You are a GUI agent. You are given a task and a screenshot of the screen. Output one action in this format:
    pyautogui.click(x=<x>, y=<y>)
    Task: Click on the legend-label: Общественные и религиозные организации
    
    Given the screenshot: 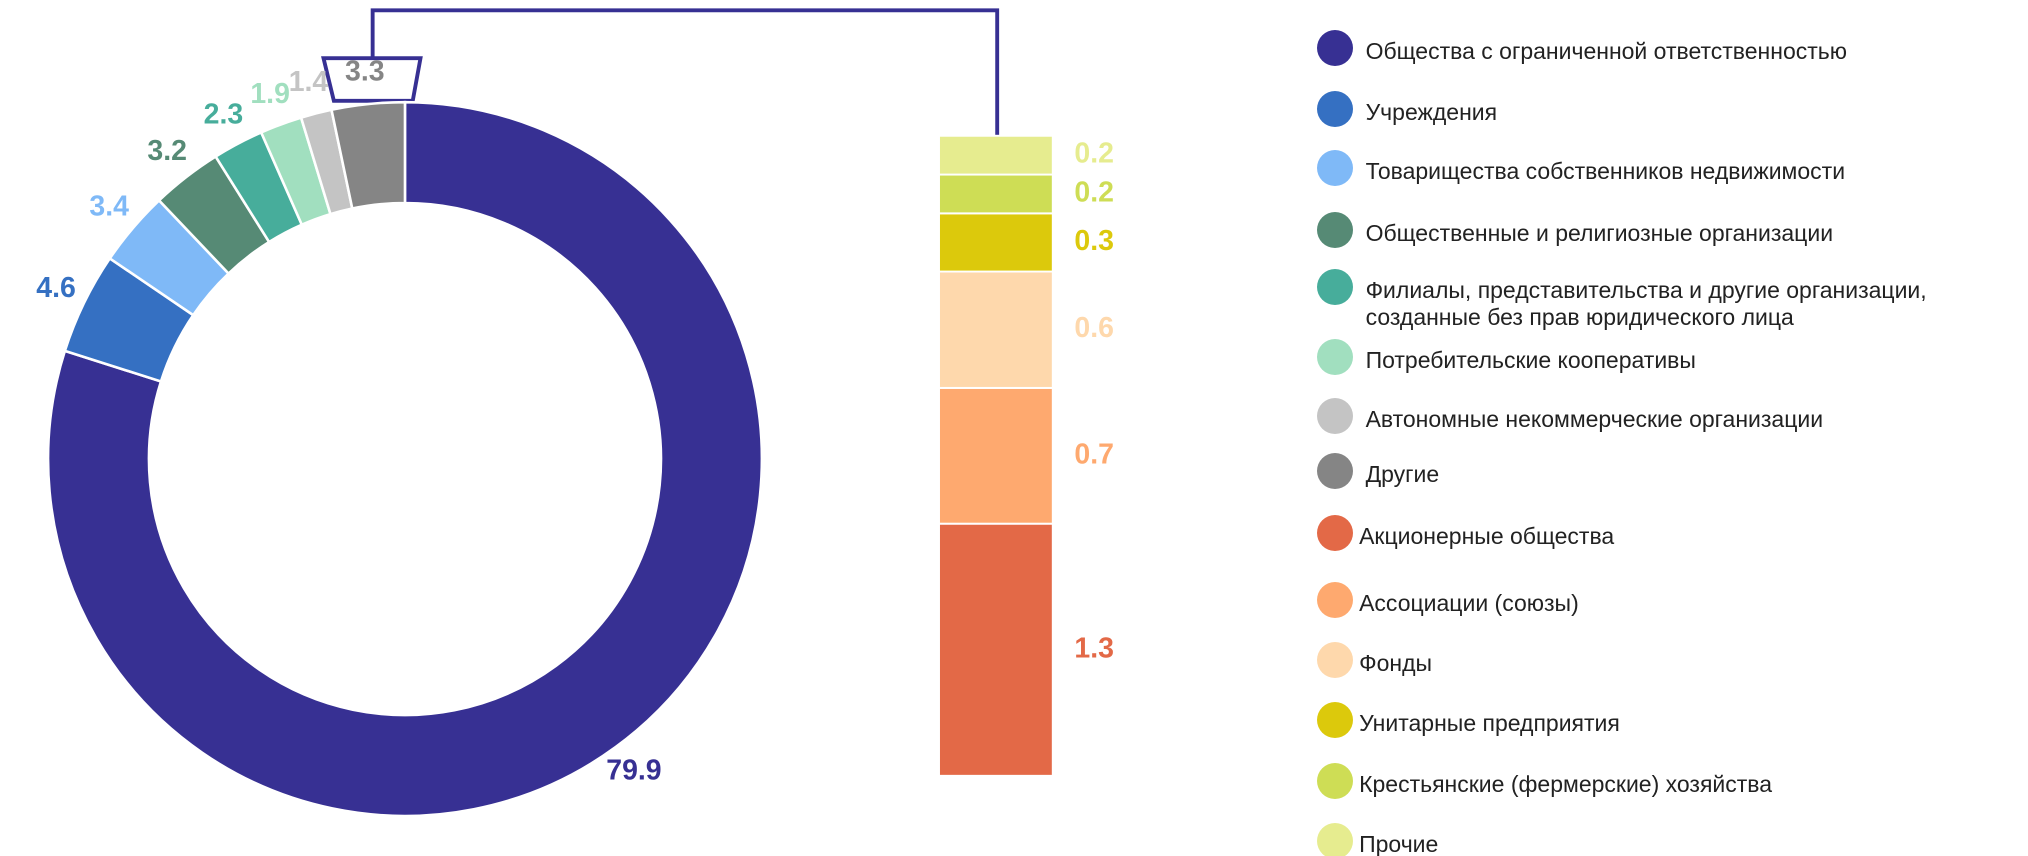 What is the action you would take?
    pyautogui.click(x=1599, y=233)
    